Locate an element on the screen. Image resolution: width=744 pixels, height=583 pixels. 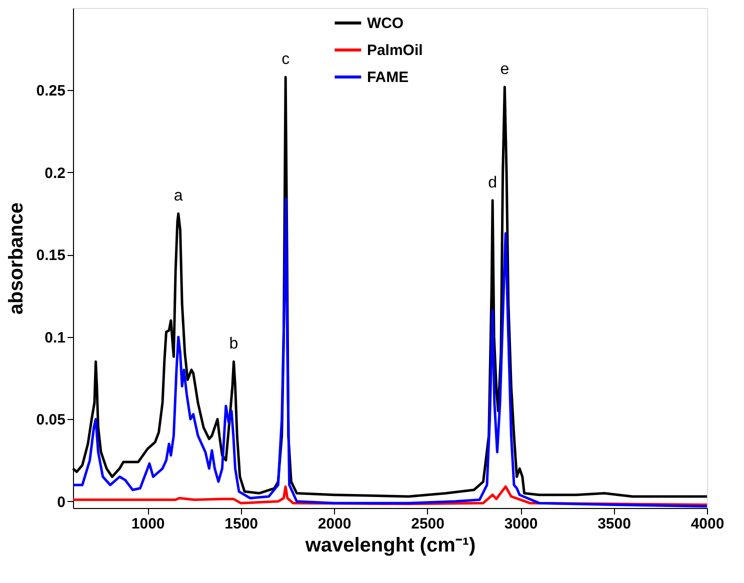
annotation: e is located at coordinates (505, 69).